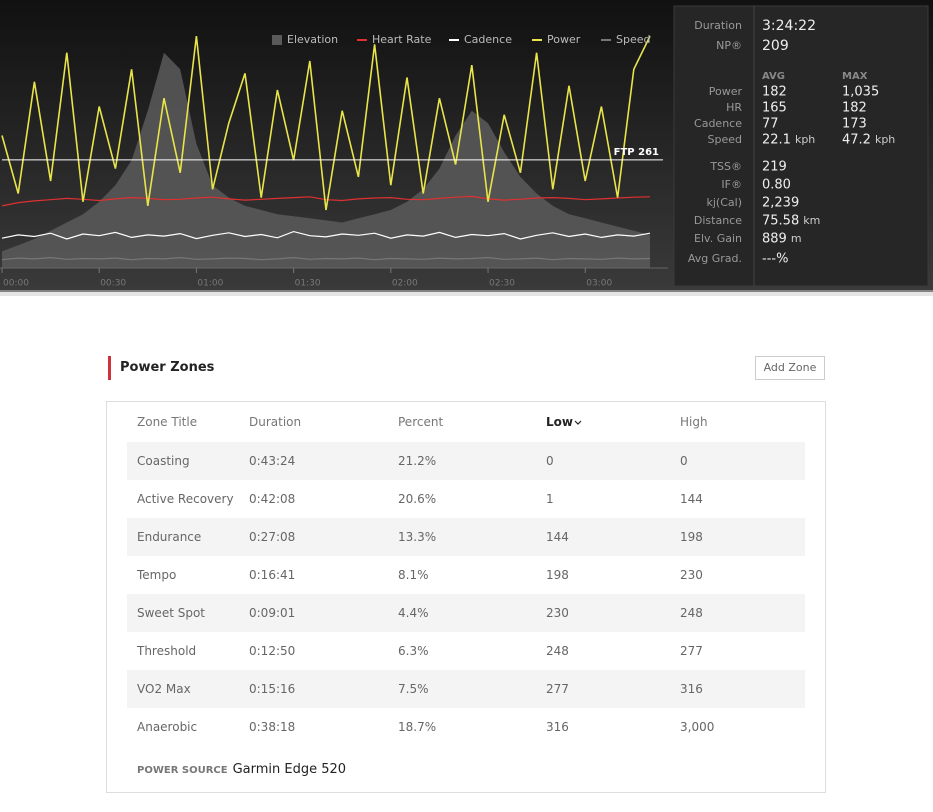 This screenshot has height=812, width=933. I want to click on x-tick-label: 02:30, so click(502, 284).